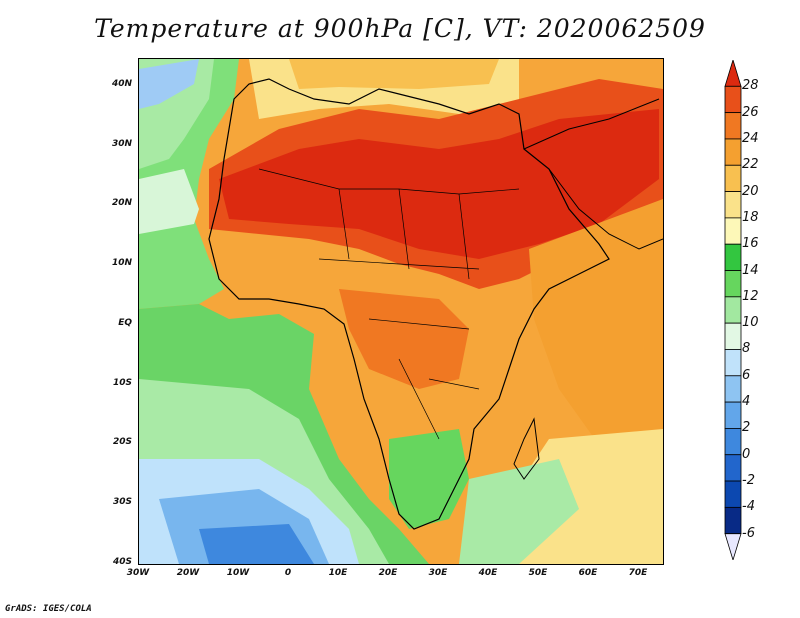  What do you see at coordinates (121, 203) in the screenshot?
I see `lat-label-20n: 20N` at bounding box center [121, 203].